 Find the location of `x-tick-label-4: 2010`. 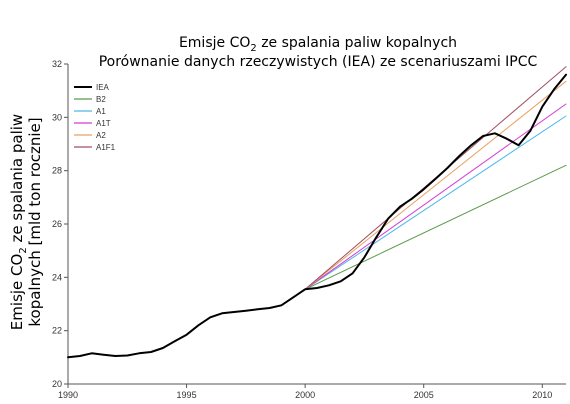

x-tick-label-4: 2010 is located at coordinates (542, 395).